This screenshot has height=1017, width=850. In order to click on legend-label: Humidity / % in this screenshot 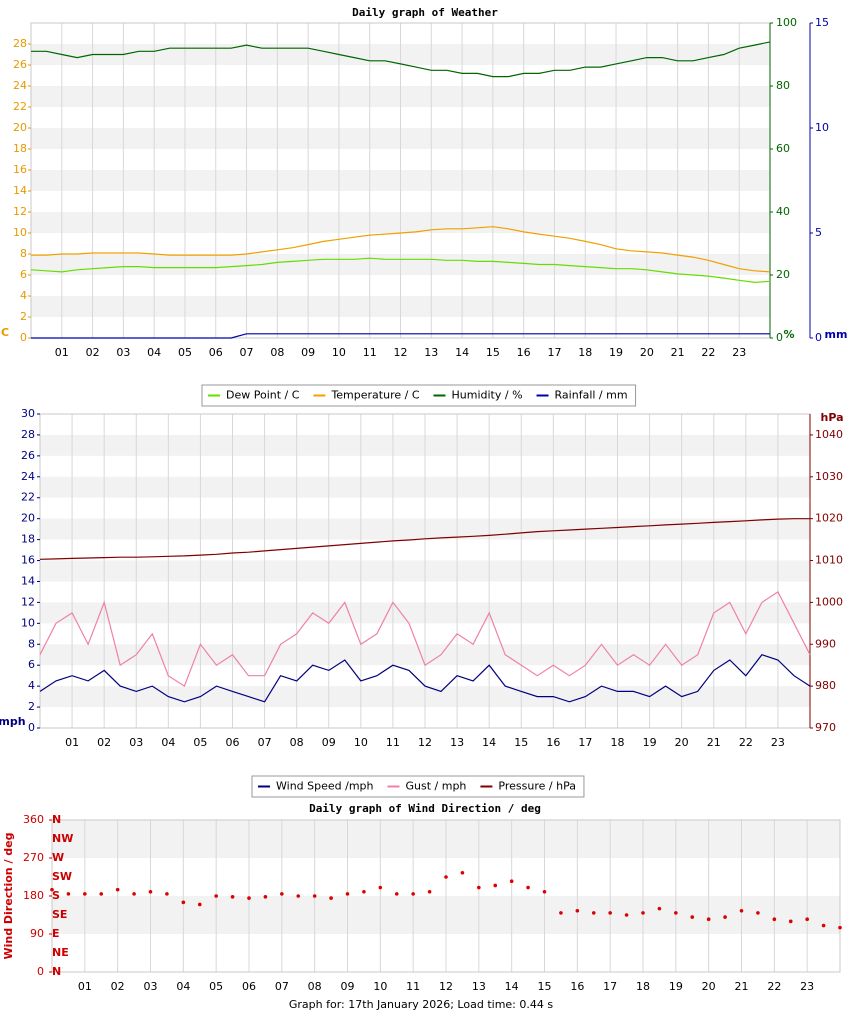, I will do `click(487, 395)`.